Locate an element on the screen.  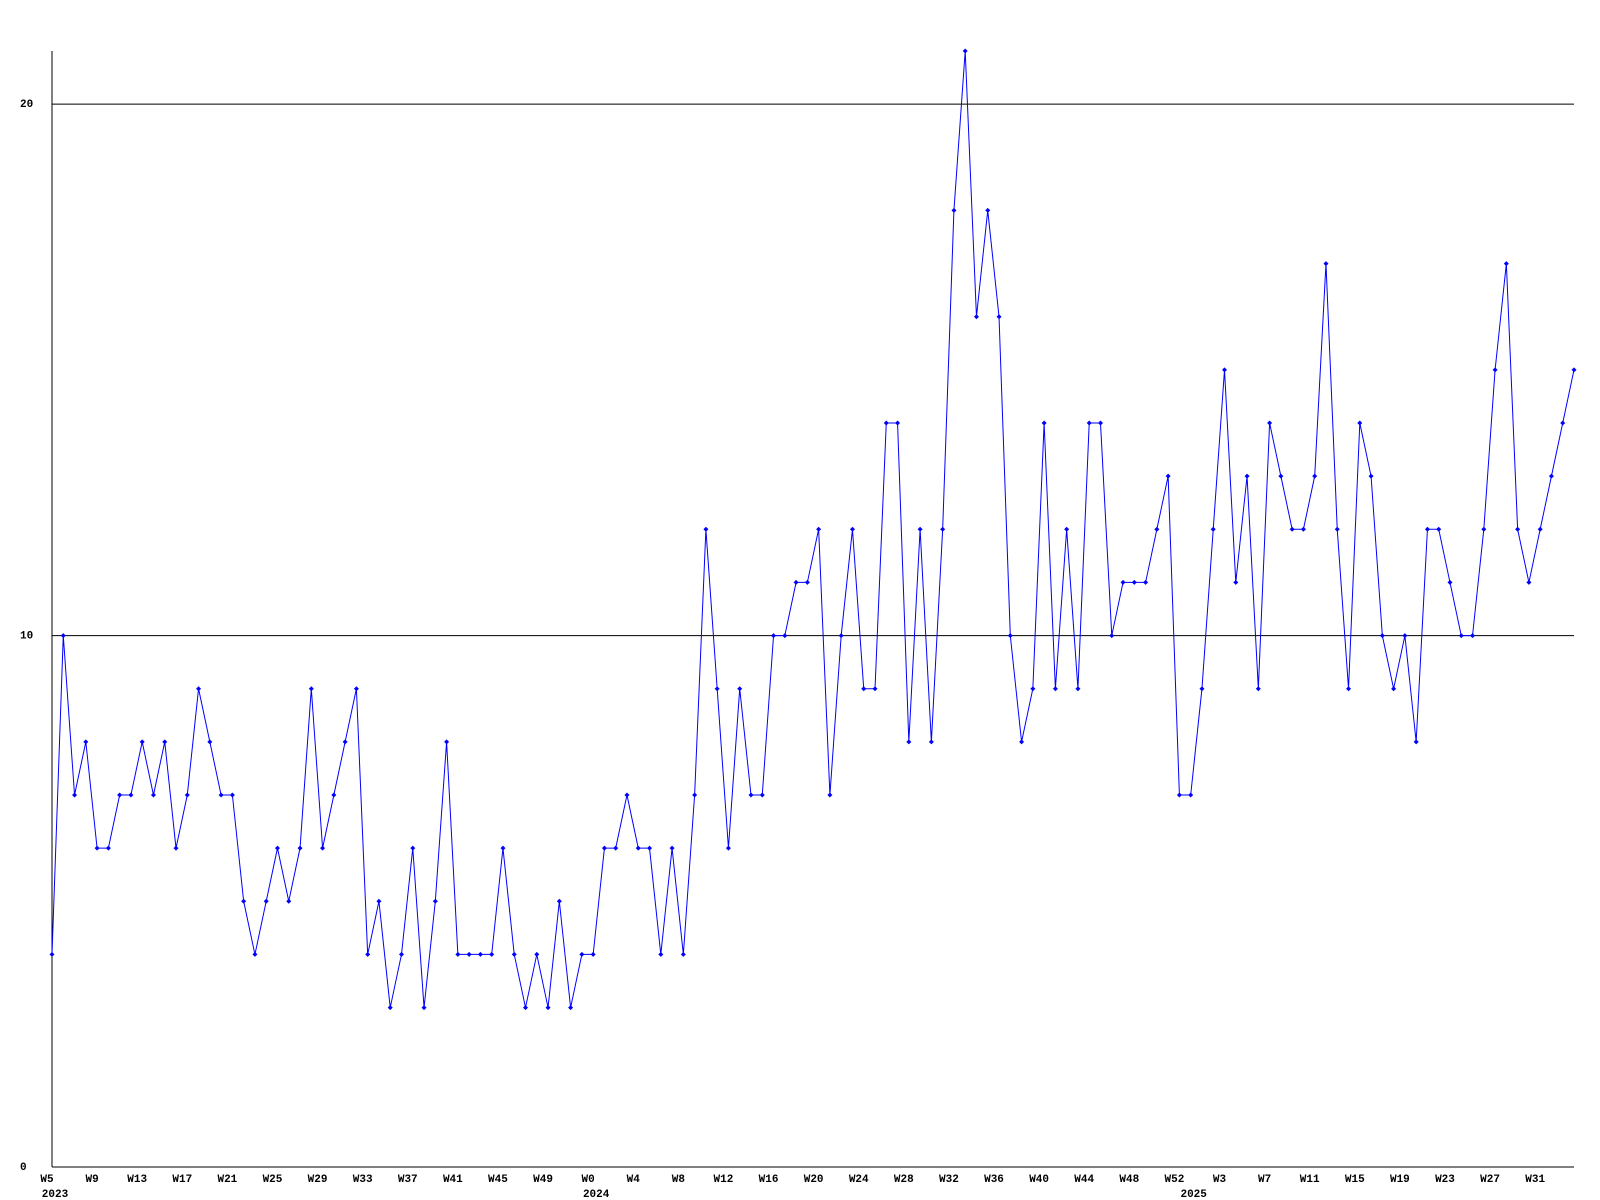
x-tick-label: W7 is located at coordinates (1264, 1180).